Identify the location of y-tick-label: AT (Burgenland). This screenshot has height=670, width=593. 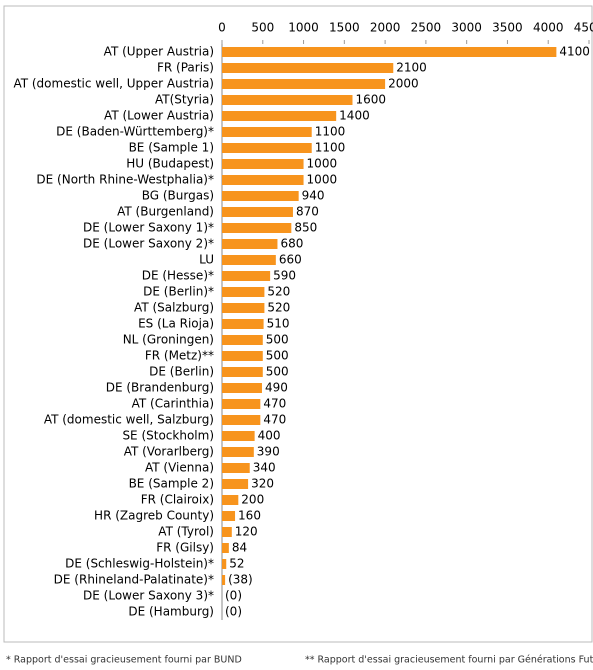
(165, 212).